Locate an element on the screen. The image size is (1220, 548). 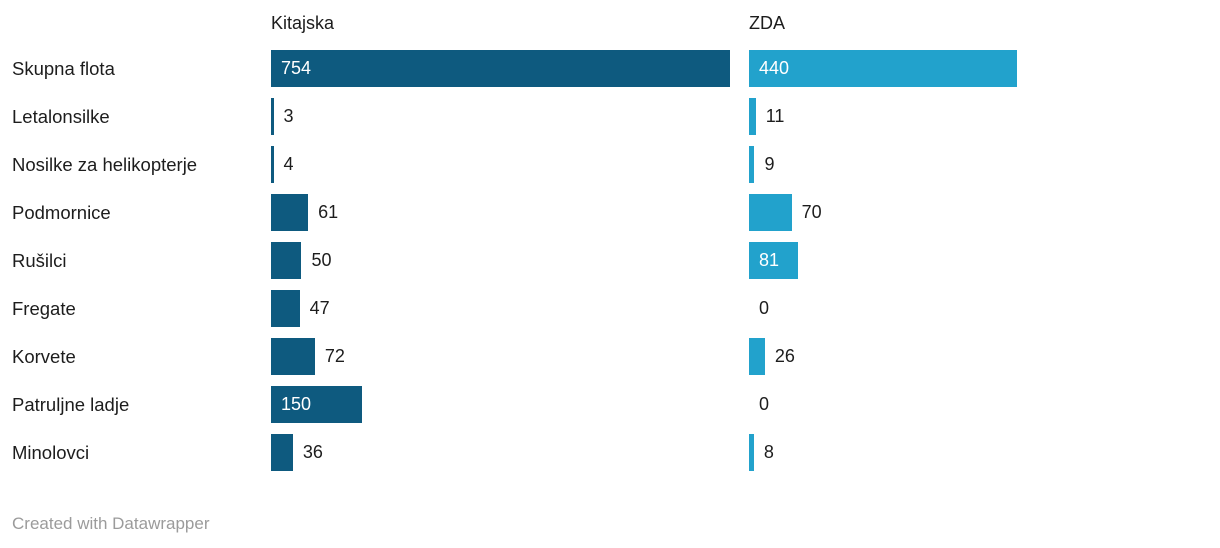
category-label: Minolovci is located at coordinates (51, 452).